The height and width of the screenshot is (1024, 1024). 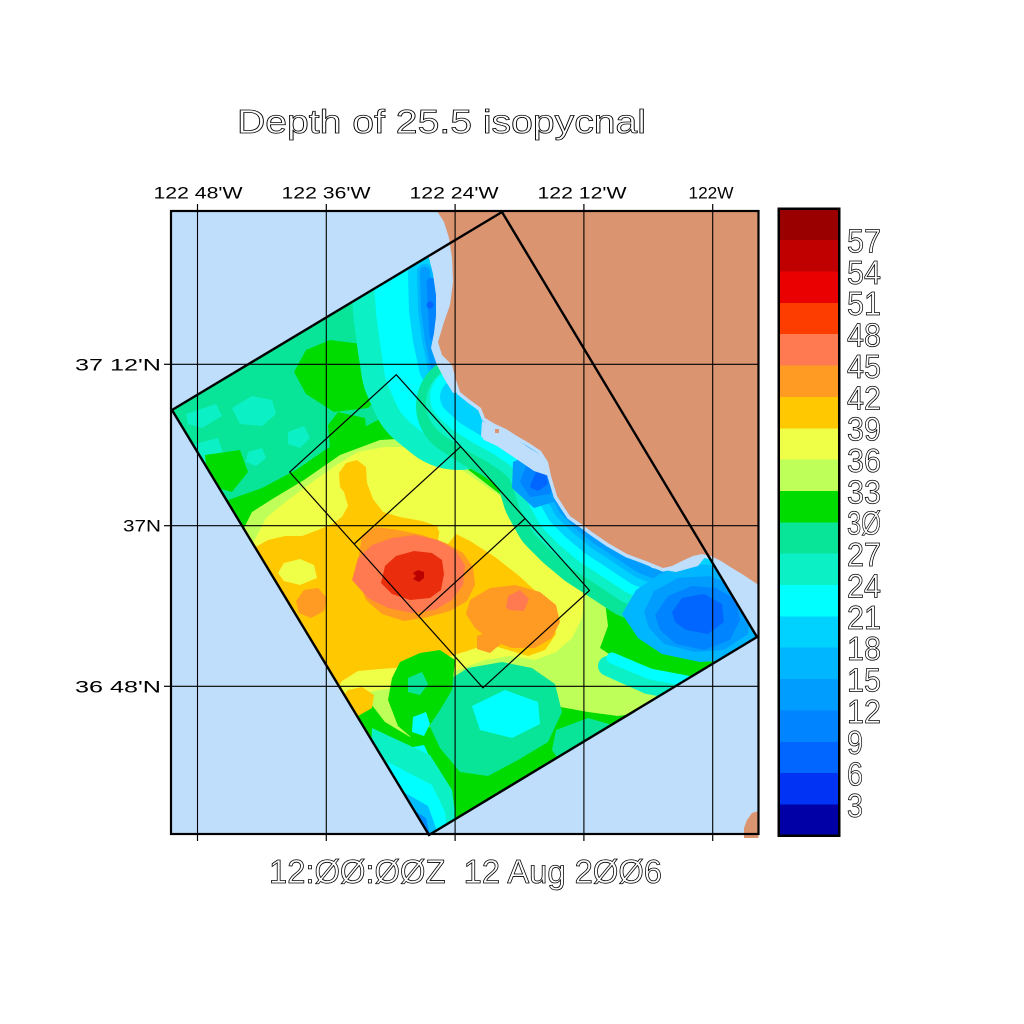 What do you see at coordinates (864, 241) in the screenshot?
I see `svg-text: 57` at bounding box center [864, 241].